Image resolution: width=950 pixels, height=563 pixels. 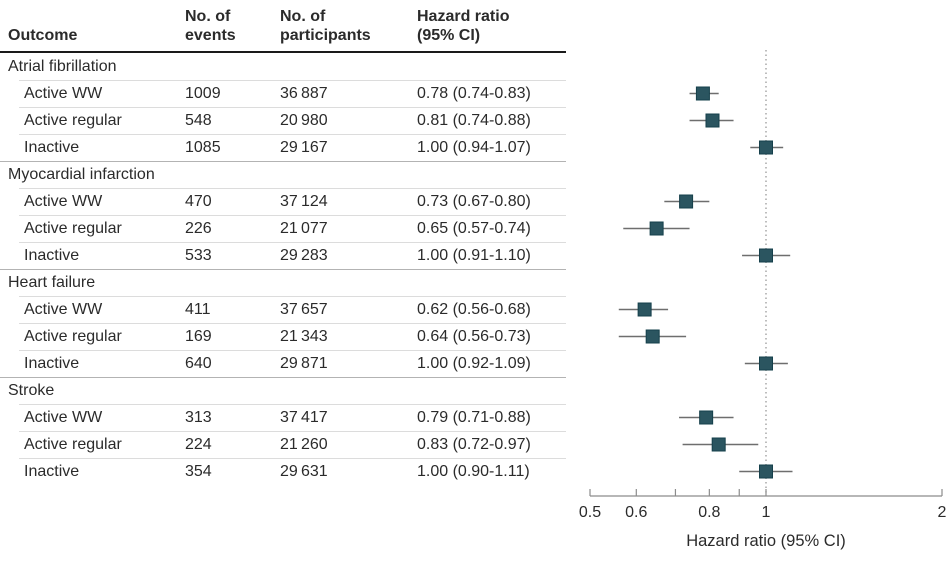 What do you see at coordinates (198, 471) in the screenshot?
I see `events-cell: 354` at bounding box center [198, 471].